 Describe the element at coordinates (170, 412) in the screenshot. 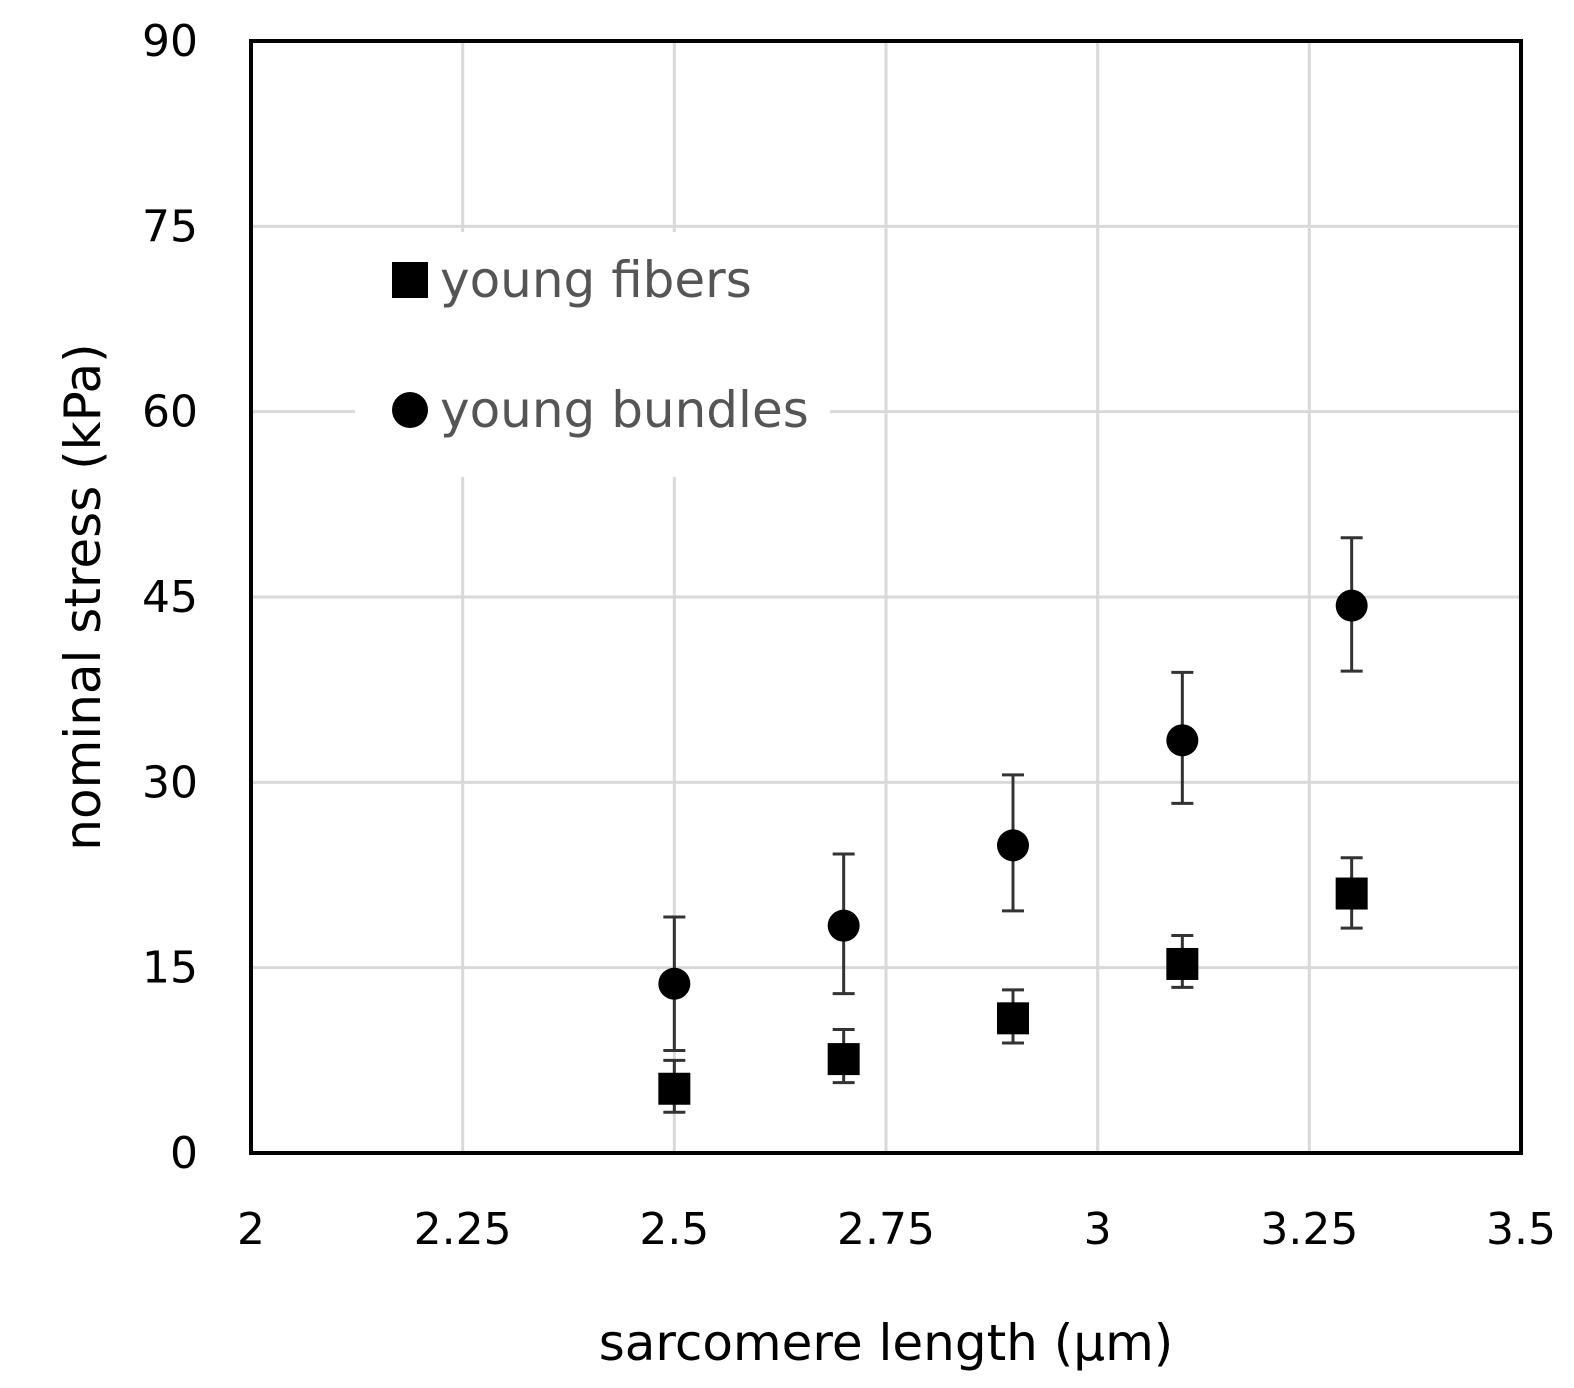

I see `y-tick-label: 60` at that location.